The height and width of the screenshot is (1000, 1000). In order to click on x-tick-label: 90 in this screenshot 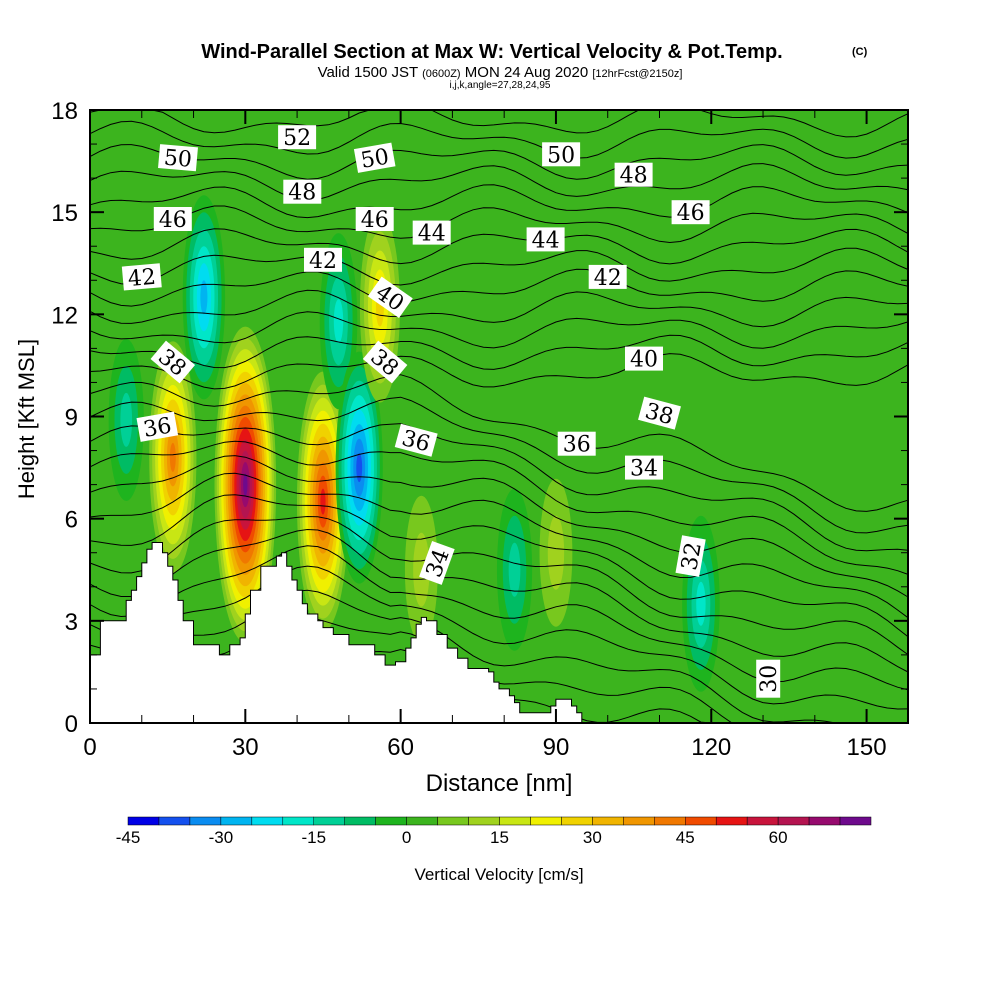, I will do `click(556, 747)`.